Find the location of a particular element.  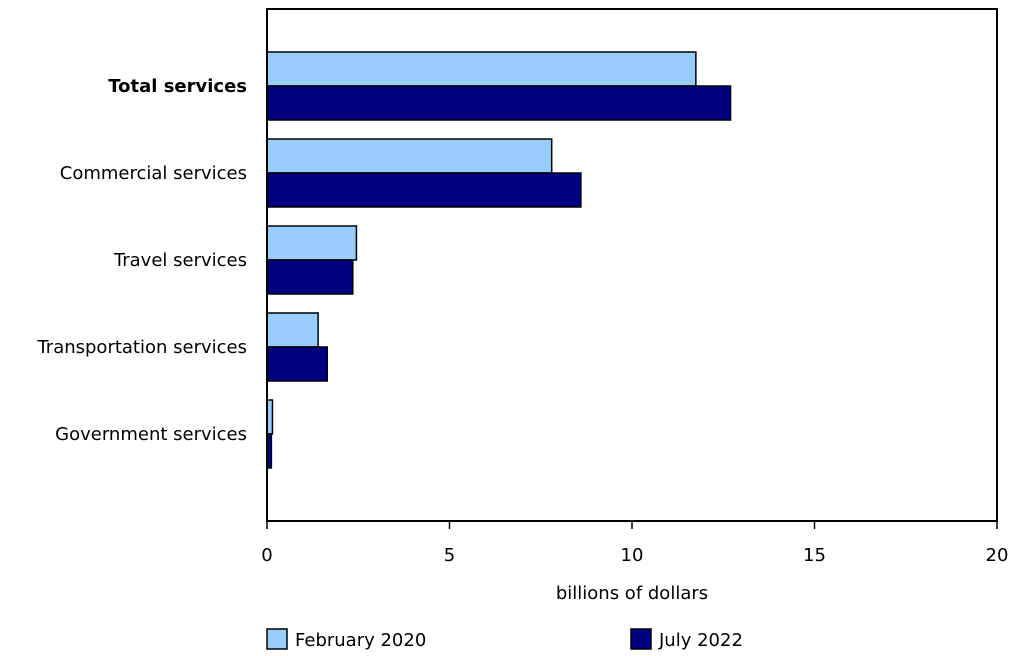

legend-swatch-february-2020 is located at coordinates (277, 639).